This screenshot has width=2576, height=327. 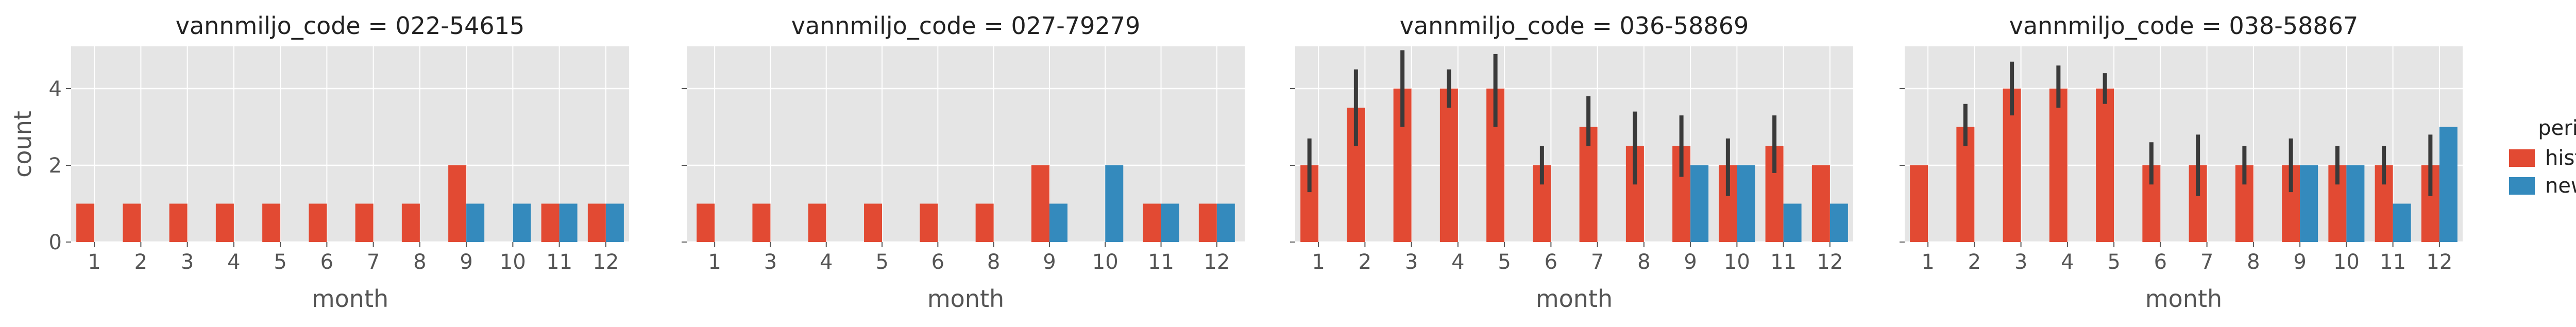 What do you see at coordinates (2522, 158) in the screenshot?
I see `legend-swatch-historic` at bounding box center [2522, 158].